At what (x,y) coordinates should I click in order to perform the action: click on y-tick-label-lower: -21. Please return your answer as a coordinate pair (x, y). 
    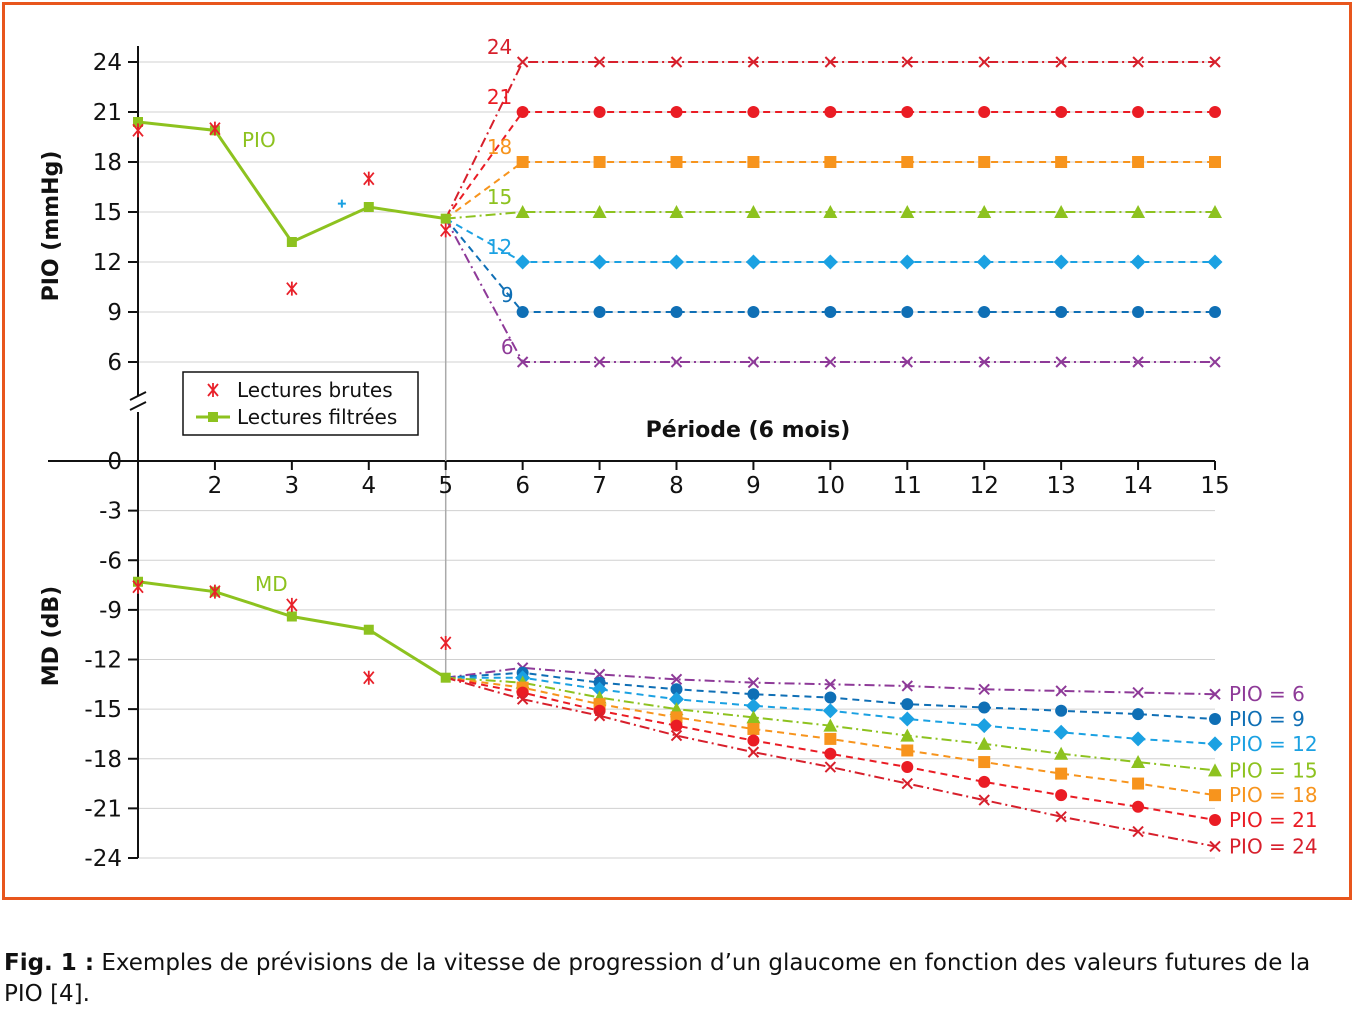
    Looking at the image, I should click on (103, 809).